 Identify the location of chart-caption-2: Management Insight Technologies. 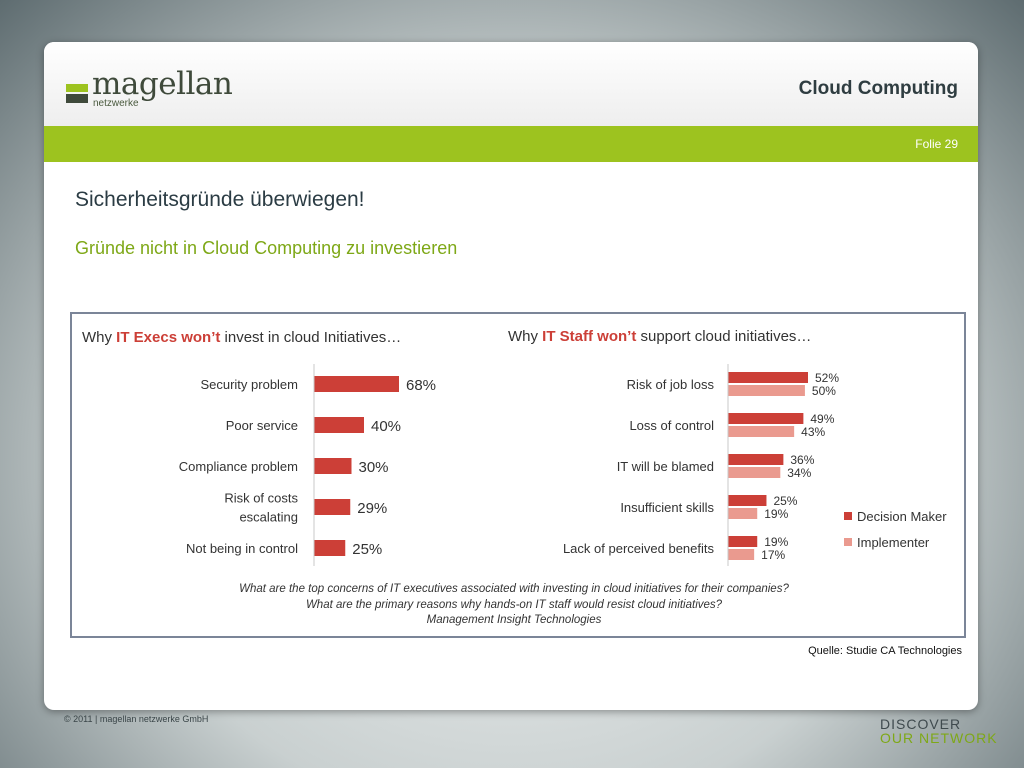
(514, 620).